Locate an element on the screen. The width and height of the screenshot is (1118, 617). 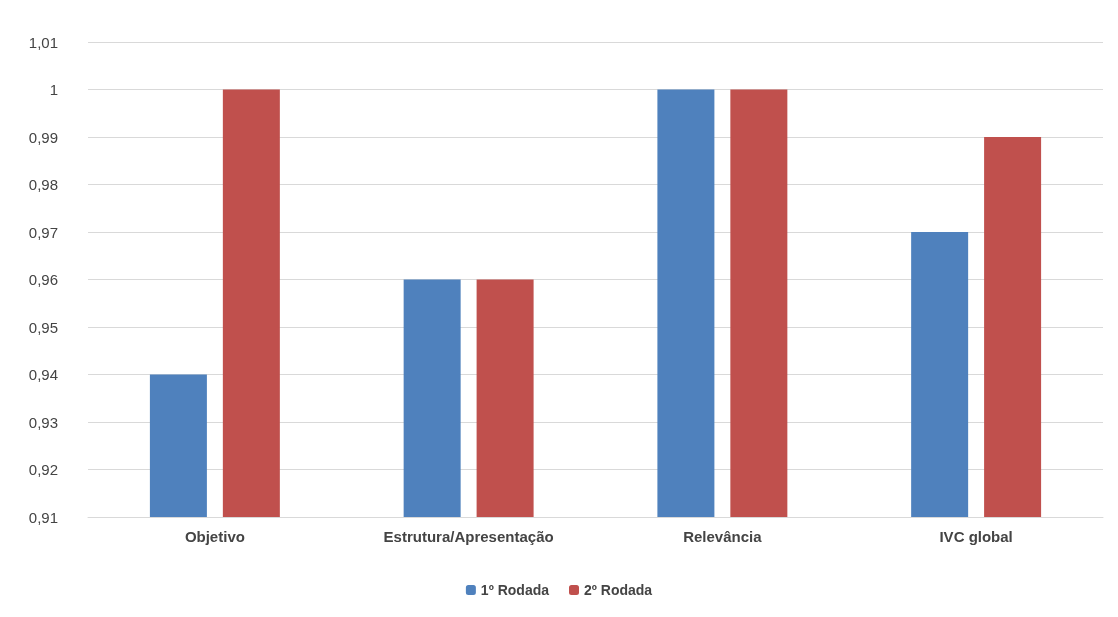
x-tick-label: Estrutura/Apresentação is located at coordinates (468, 536).